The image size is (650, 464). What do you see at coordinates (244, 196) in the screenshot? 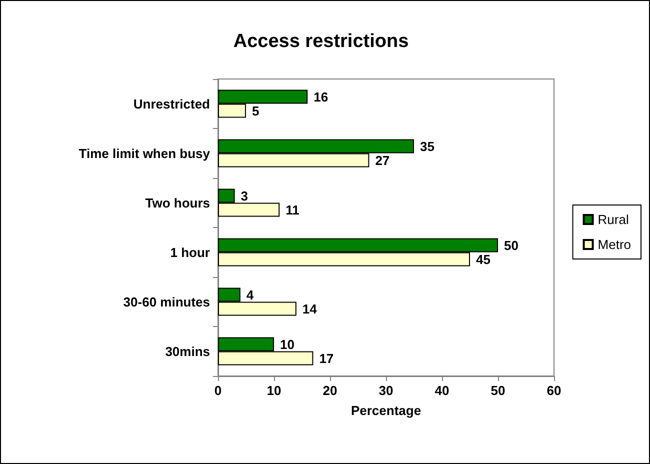
I see `data-label: 3` at bounding box center [244, 196].